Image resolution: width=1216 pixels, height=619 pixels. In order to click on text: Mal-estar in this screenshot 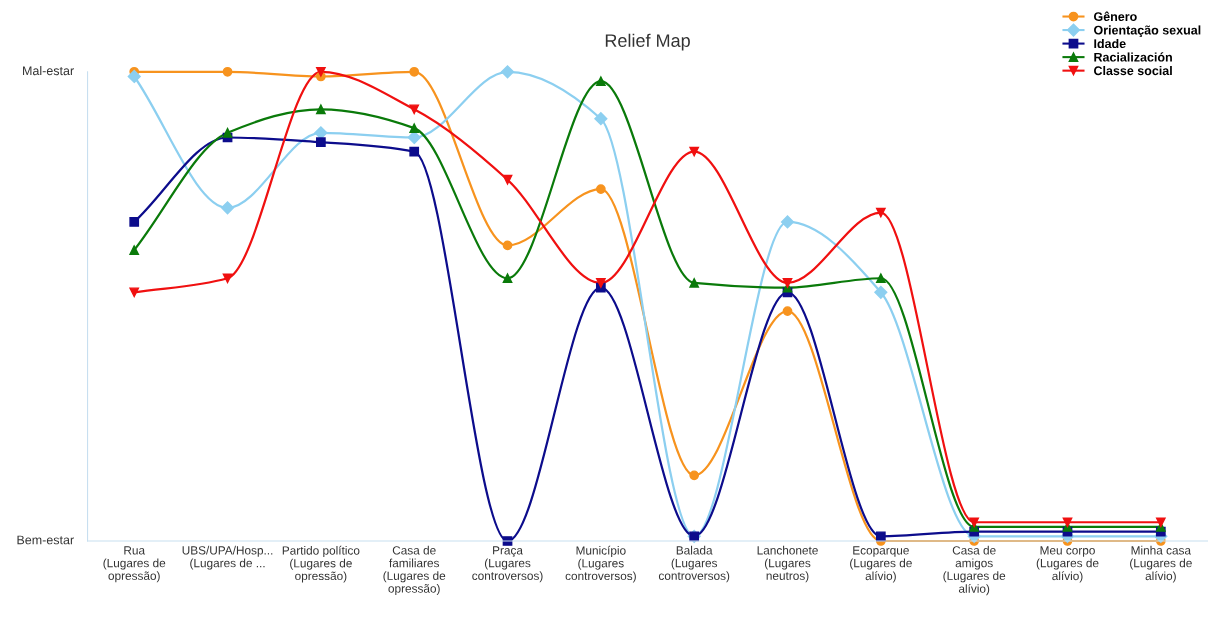, I will do `click(48, 70)`.